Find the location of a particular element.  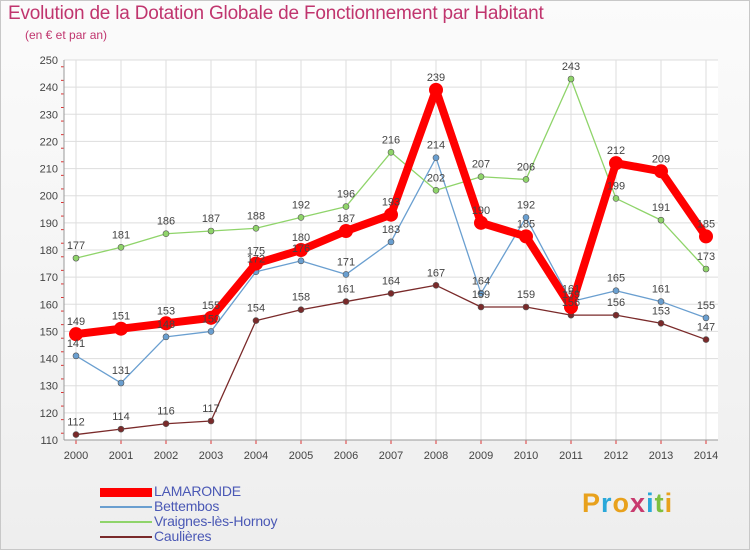

x-tick-label: 2005 is located at coordinates (301, 456).